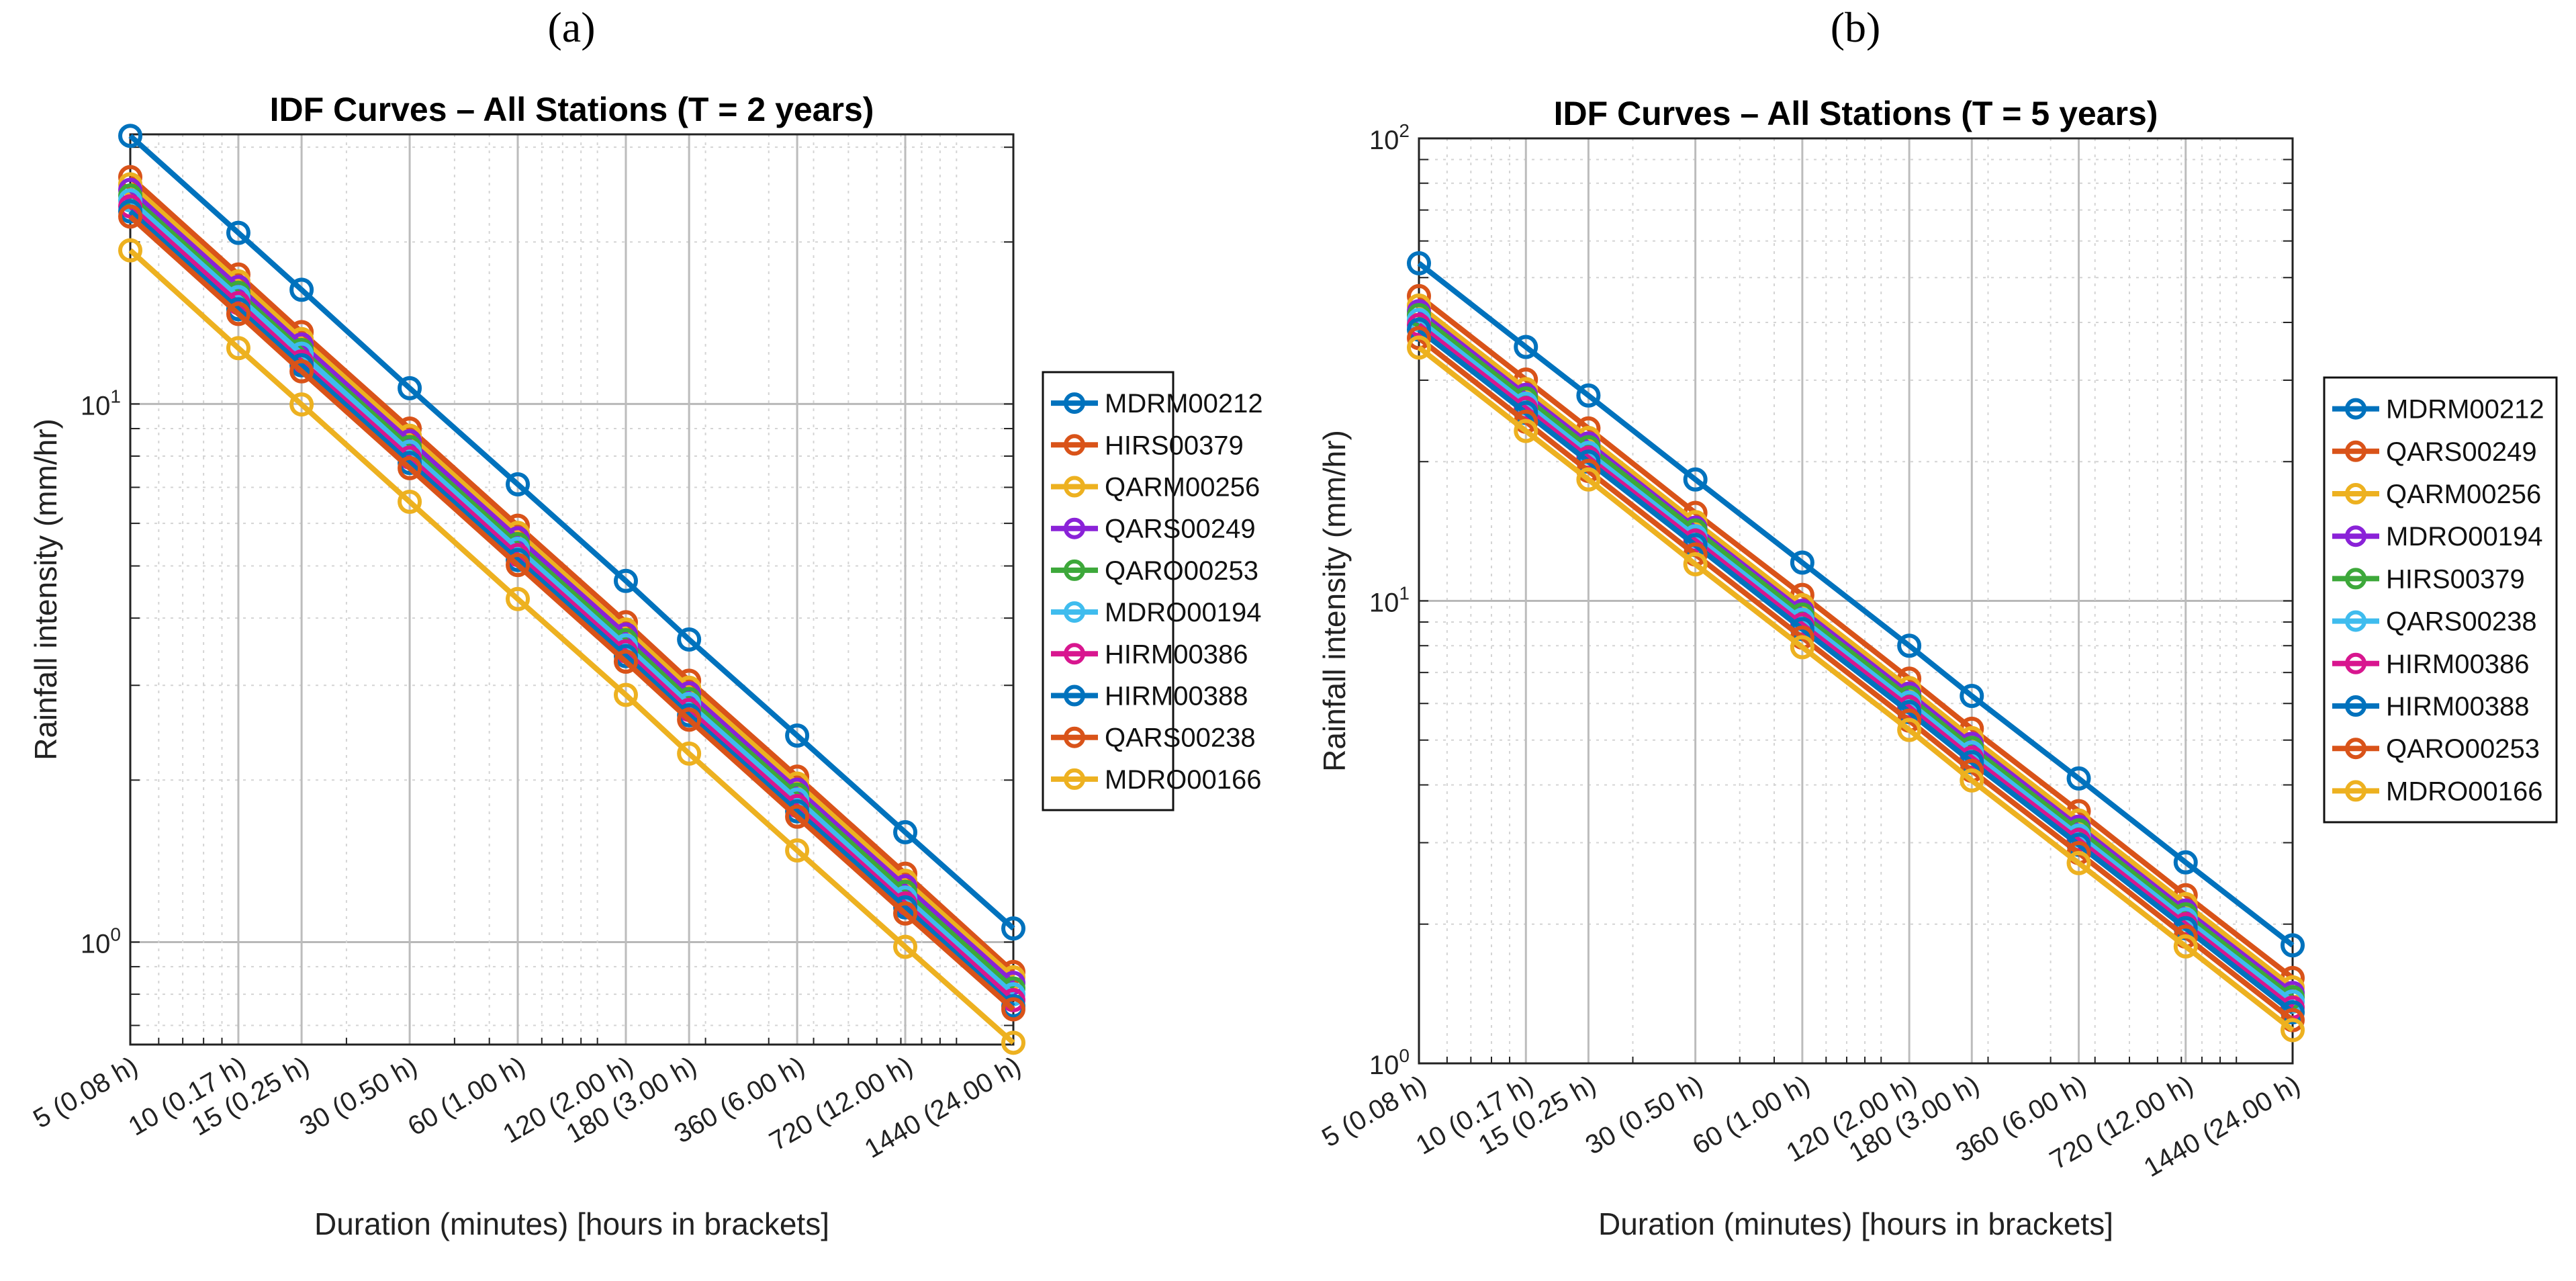 The width and height of the screenshot is (2576, 1281). What do you see at coordinates (1856, 27) in the screenshot?
I see `panel-label: (b)` at bounding box center [1856, 27].